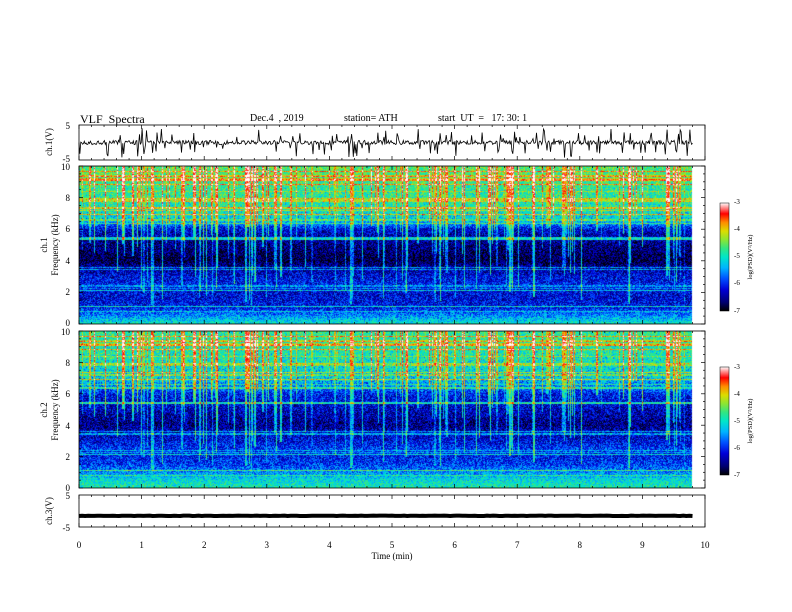 This screenshot has height=612, width=792. I want to click on ch1-colorbar-label: log(PSD)(V²/Hz), so click(750, 257).